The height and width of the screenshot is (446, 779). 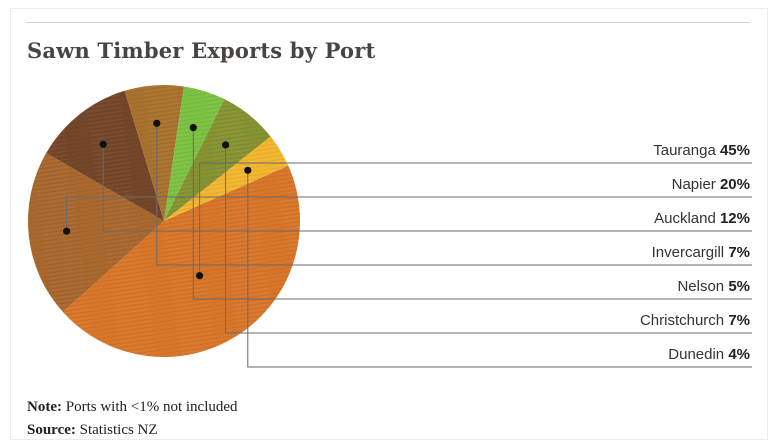 I want to click on legend-label-invercargill: Invercargill 7%, so click(x=701, y=252).